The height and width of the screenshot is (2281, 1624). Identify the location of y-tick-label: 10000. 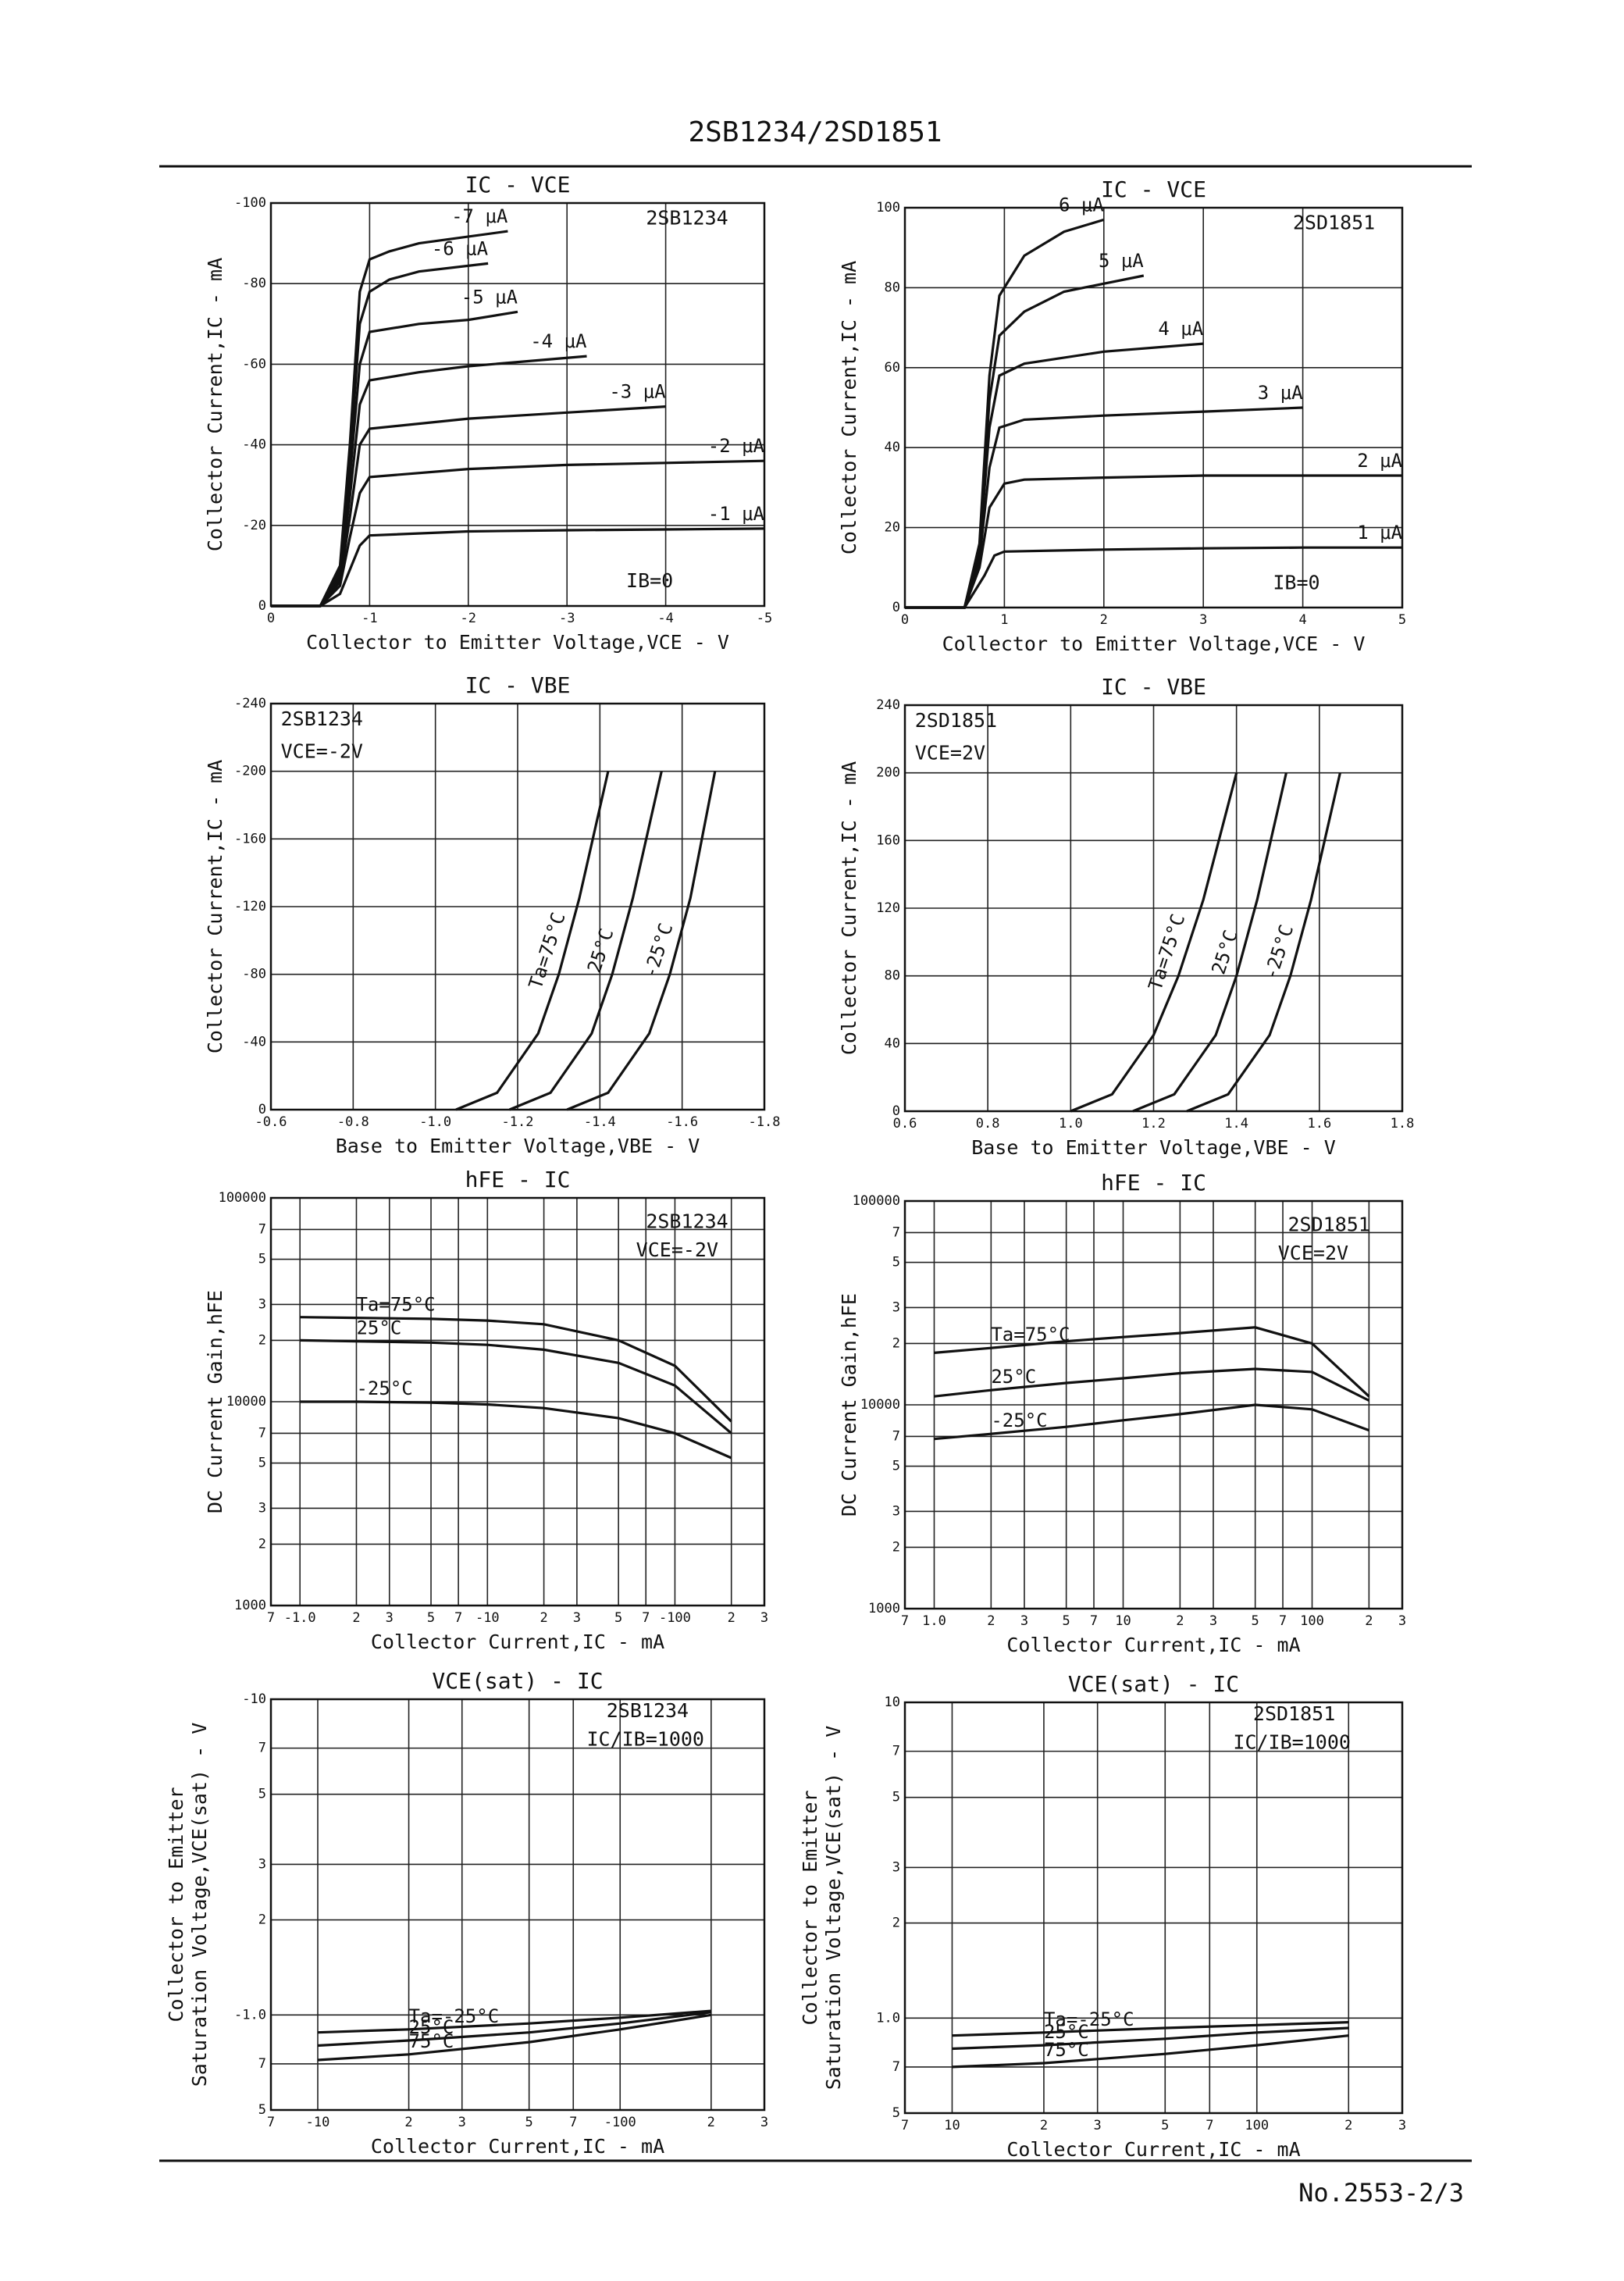
(880, 1405).